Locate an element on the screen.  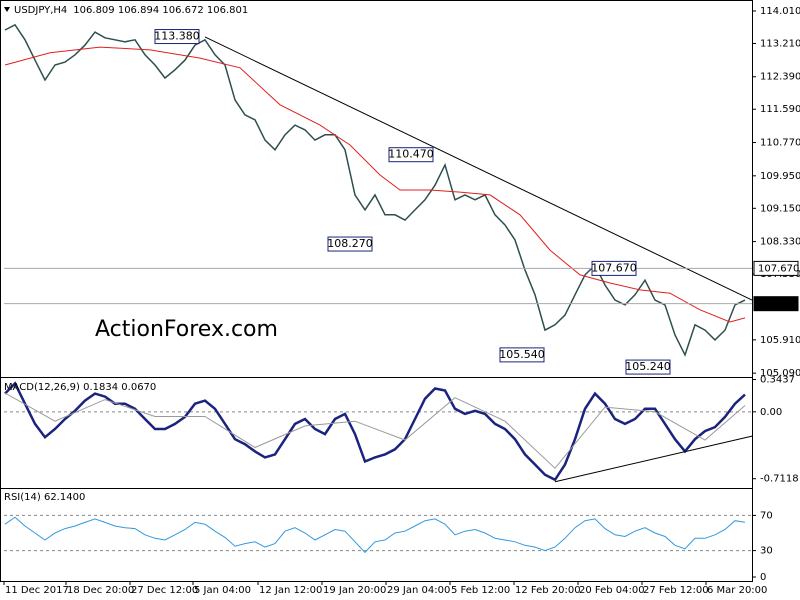
price-tag-label: 106.801 is located at coordinates (778, 304).